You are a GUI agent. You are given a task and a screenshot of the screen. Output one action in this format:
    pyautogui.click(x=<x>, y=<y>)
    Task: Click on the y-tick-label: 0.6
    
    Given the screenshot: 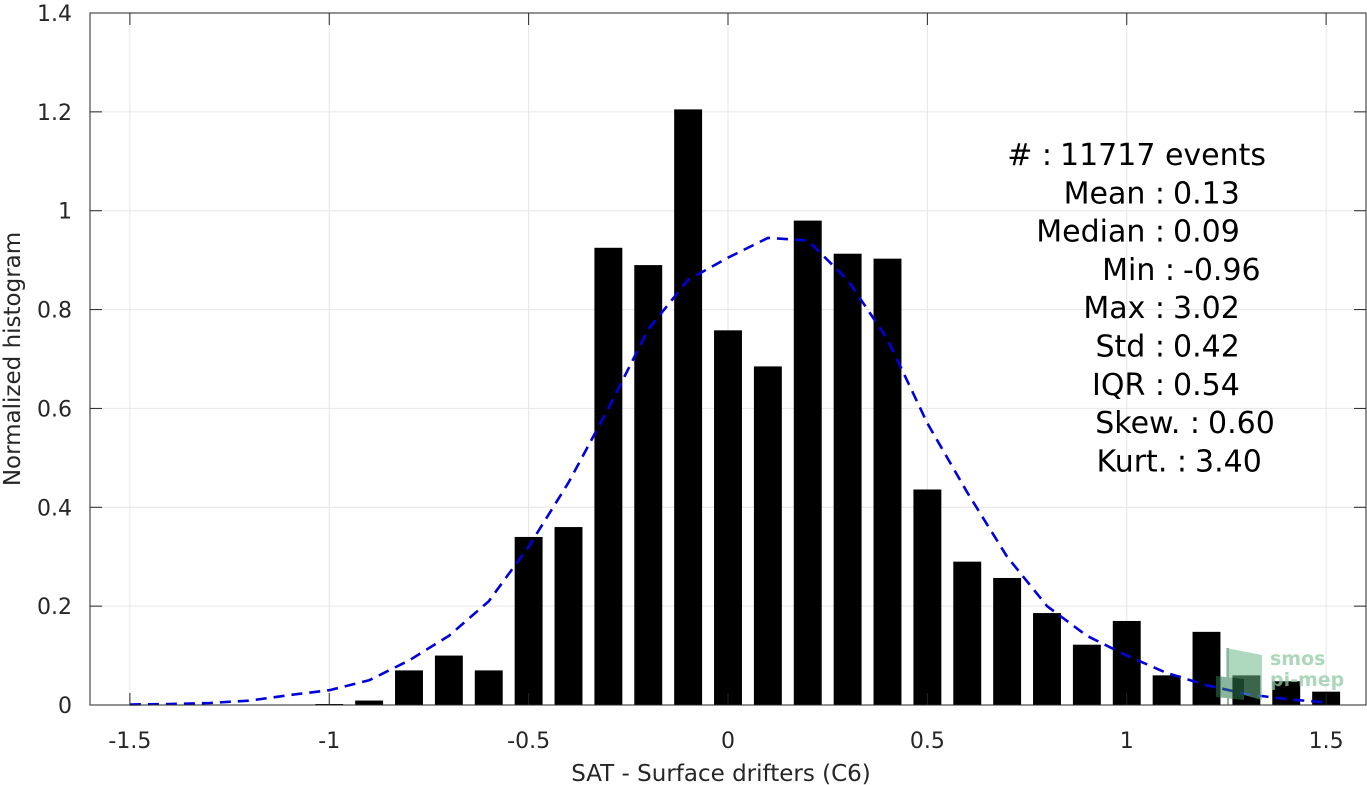 What is the action you would take?
    pyautogui.click(x=54, y=409)
    